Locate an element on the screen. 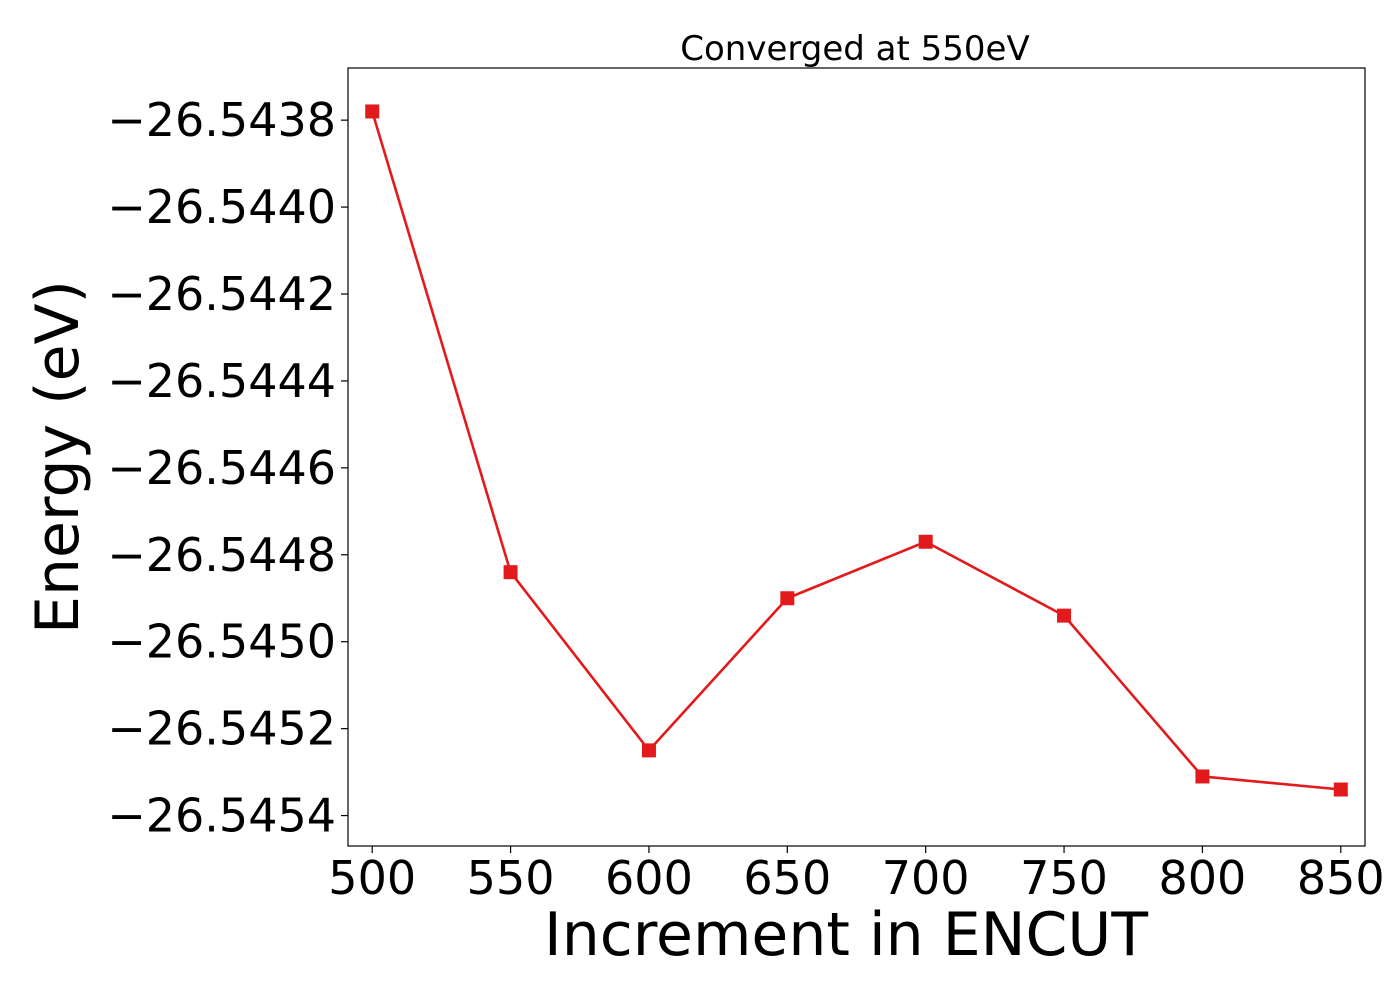  x-tick-label: 650 is located at coordinates (787, 878).